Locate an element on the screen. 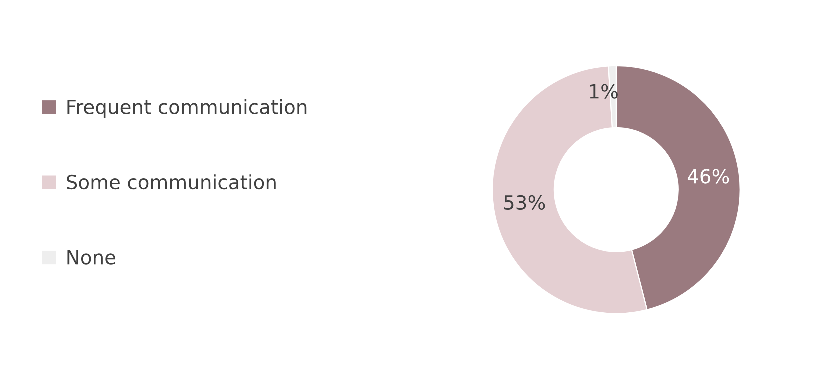 Image resolution: width=833 pixels, height=368 pixels. data-label: 1% is located at coordinates (604, 91).